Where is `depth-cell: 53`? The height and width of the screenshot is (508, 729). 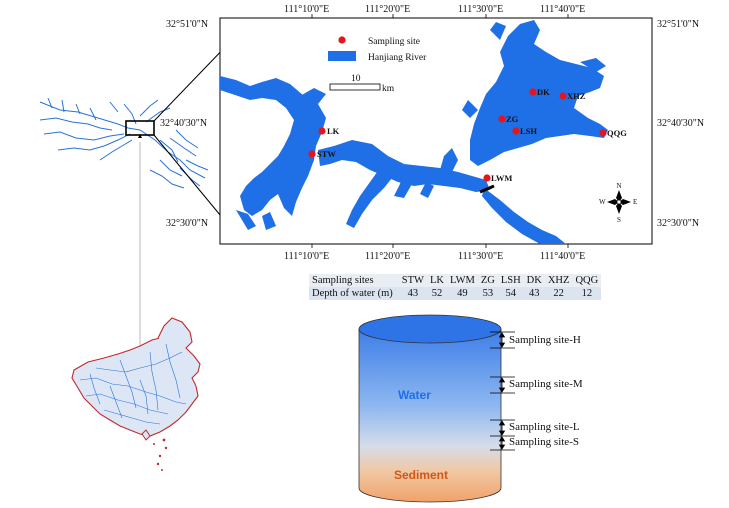
depth-cell: 53 is located at coordinates (487, 293).